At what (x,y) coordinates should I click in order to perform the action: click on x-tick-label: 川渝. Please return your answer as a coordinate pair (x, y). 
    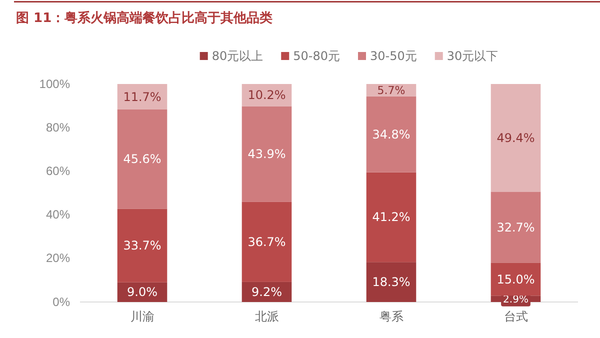
    Looking at the image, I should click on (142, 317).